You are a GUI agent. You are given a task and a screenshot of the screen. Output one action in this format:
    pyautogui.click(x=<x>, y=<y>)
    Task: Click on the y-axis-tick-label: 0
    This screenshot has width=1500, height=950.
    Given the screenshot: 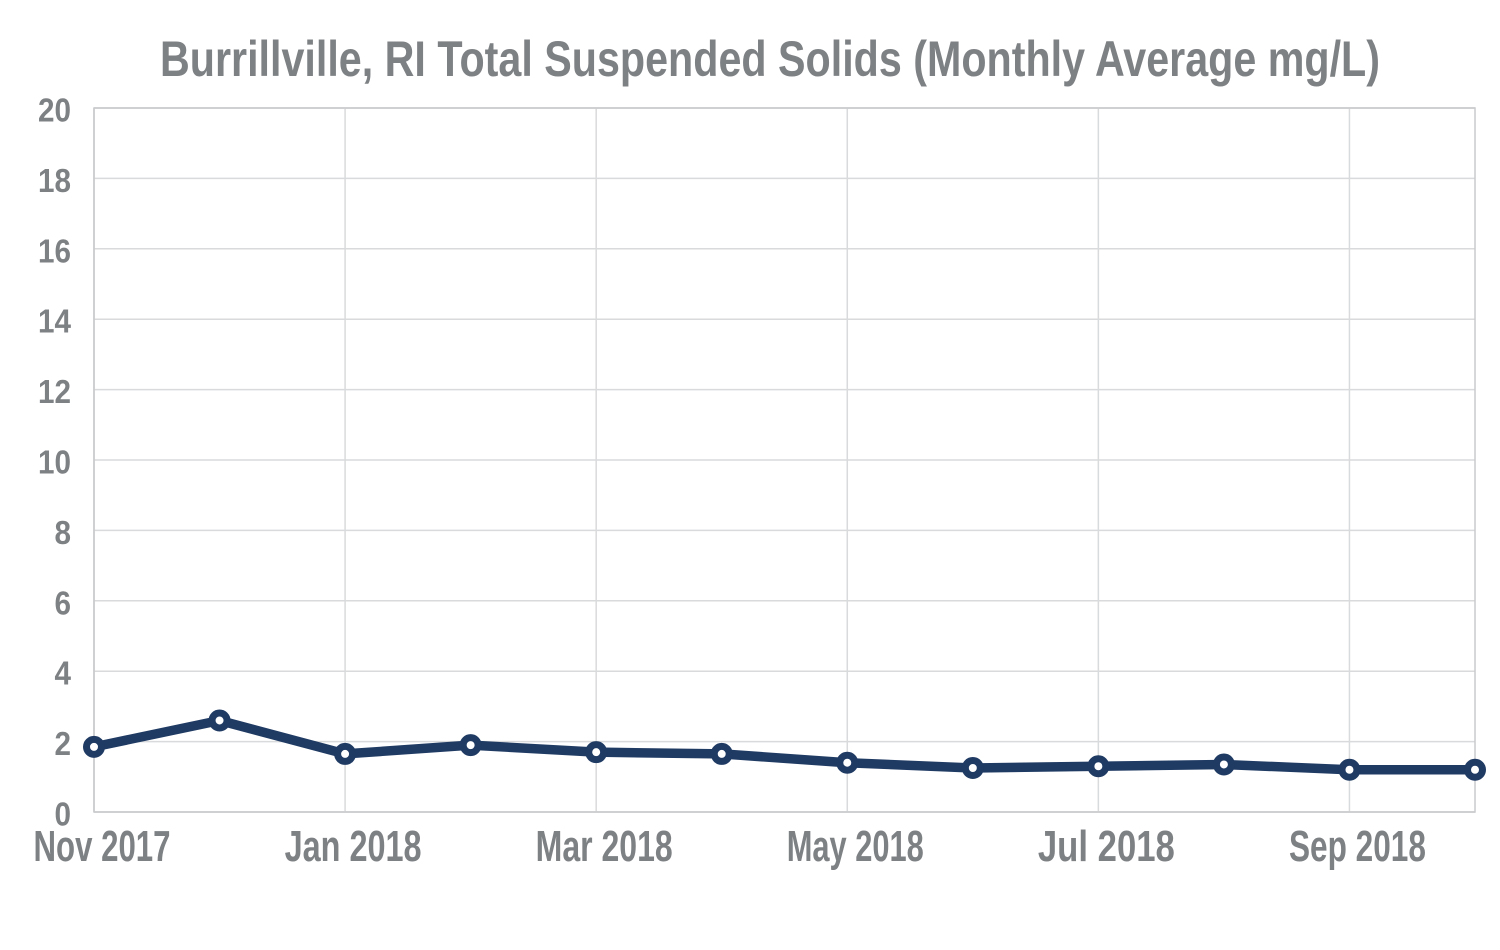 What is the action you would take?
    pyautogui.click(x=63, y=814)
    